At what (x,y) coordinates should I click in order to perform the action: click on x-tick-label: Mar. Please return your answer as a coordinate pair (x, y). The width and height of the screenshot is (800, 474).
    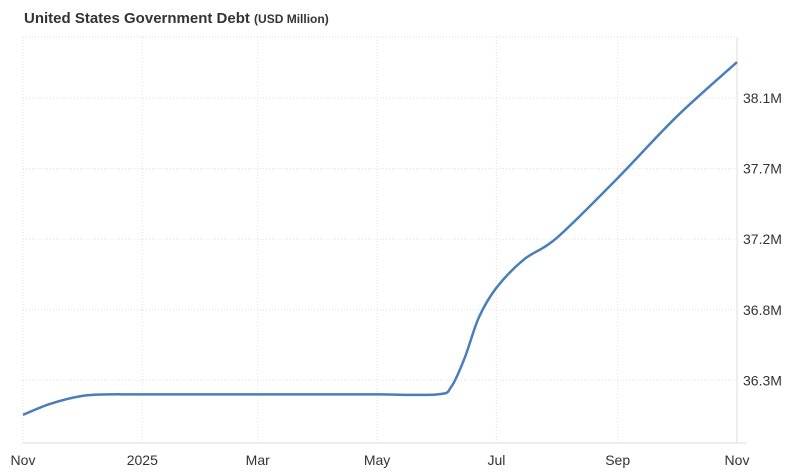
    Looking at the image, I should click on (258, 460).